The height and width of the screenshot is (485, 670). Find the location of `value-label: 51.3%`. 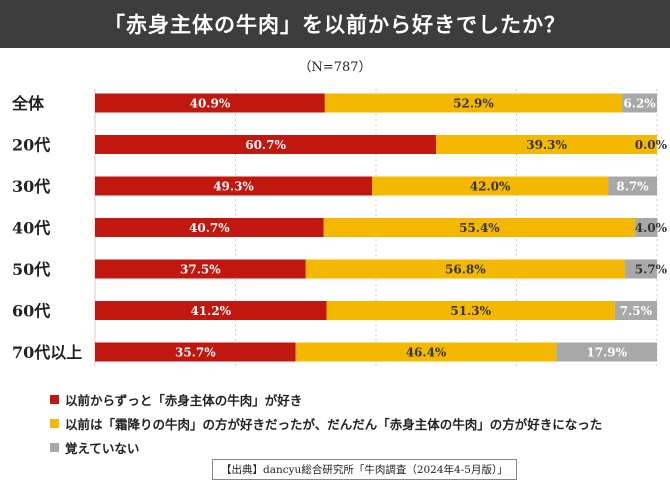

value-label: 51.3% is located at coordinates (470, 311).